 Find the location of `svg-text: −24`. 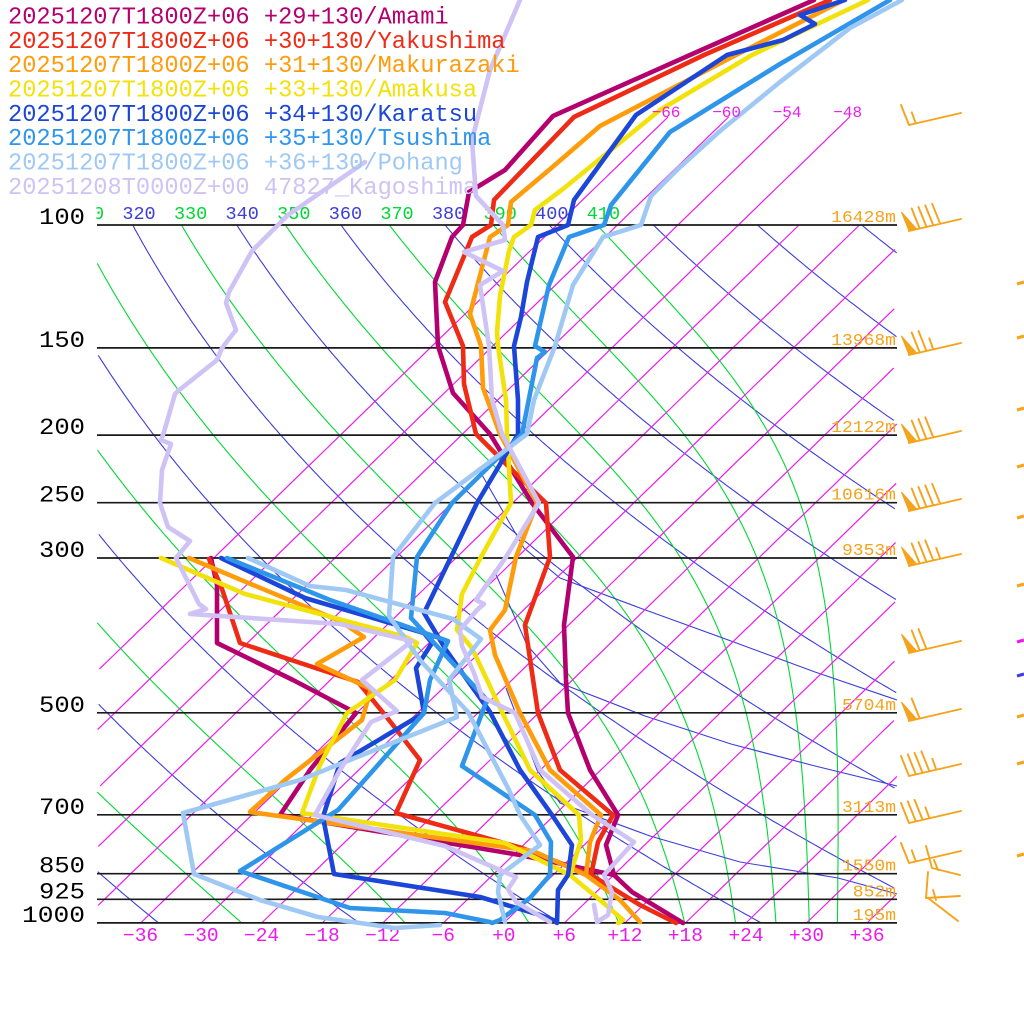

svg-text: −24 is located at coordinates (261, 936).